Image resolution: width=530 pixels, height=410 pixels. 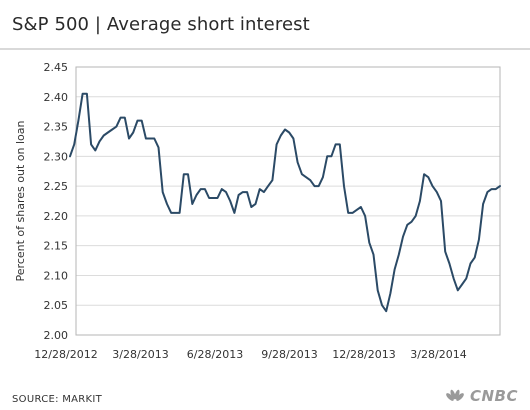 I want to click on y-tick-label: 2.25, so click(x=56, y=186).